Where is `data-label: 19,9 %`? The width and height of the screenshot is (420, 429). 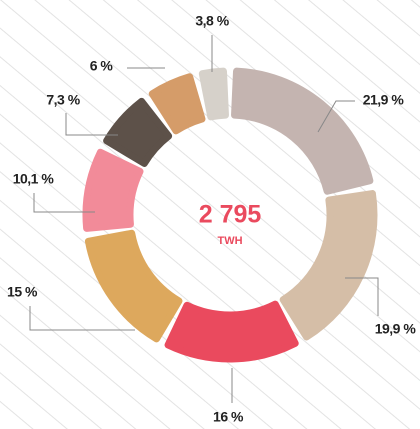
data-label: 19,9 % is located at coordinates (396, 329).